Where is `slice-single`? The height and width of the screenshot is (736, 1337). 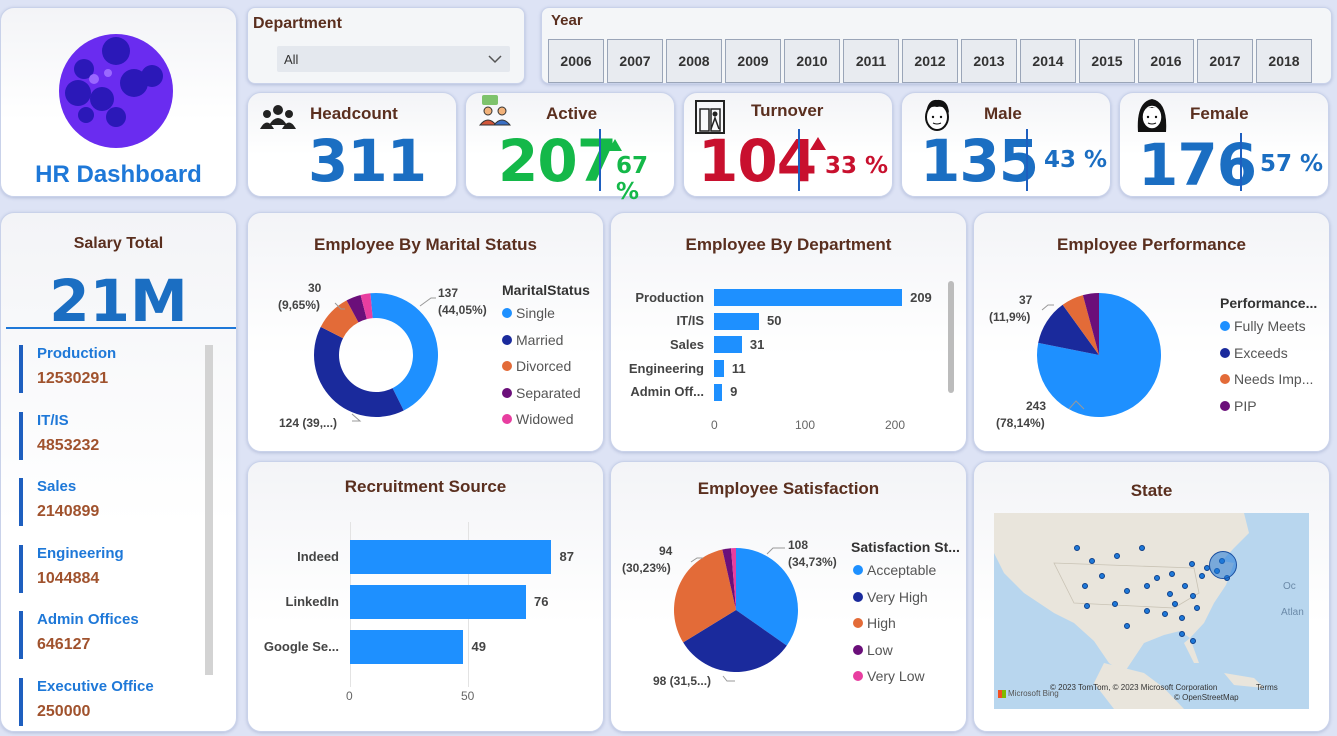
slice-single is located at coordinates (404, 352).